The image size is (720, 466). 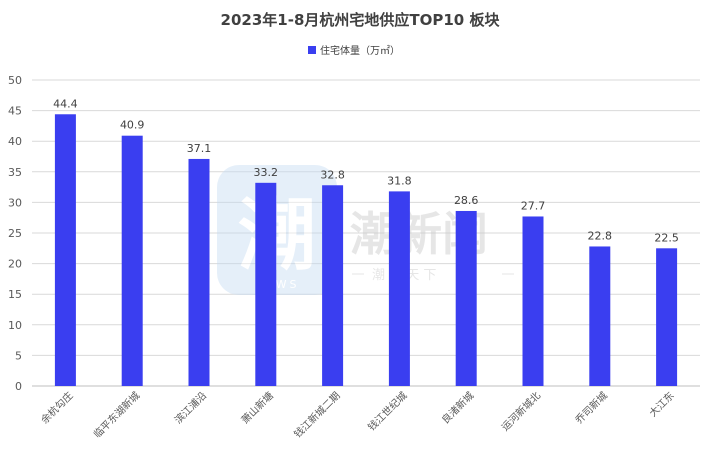 What do you see at coordinates (15, 294) in the screenshot?
I see `y-tick-label: 15` at bounding box center [15, 294].